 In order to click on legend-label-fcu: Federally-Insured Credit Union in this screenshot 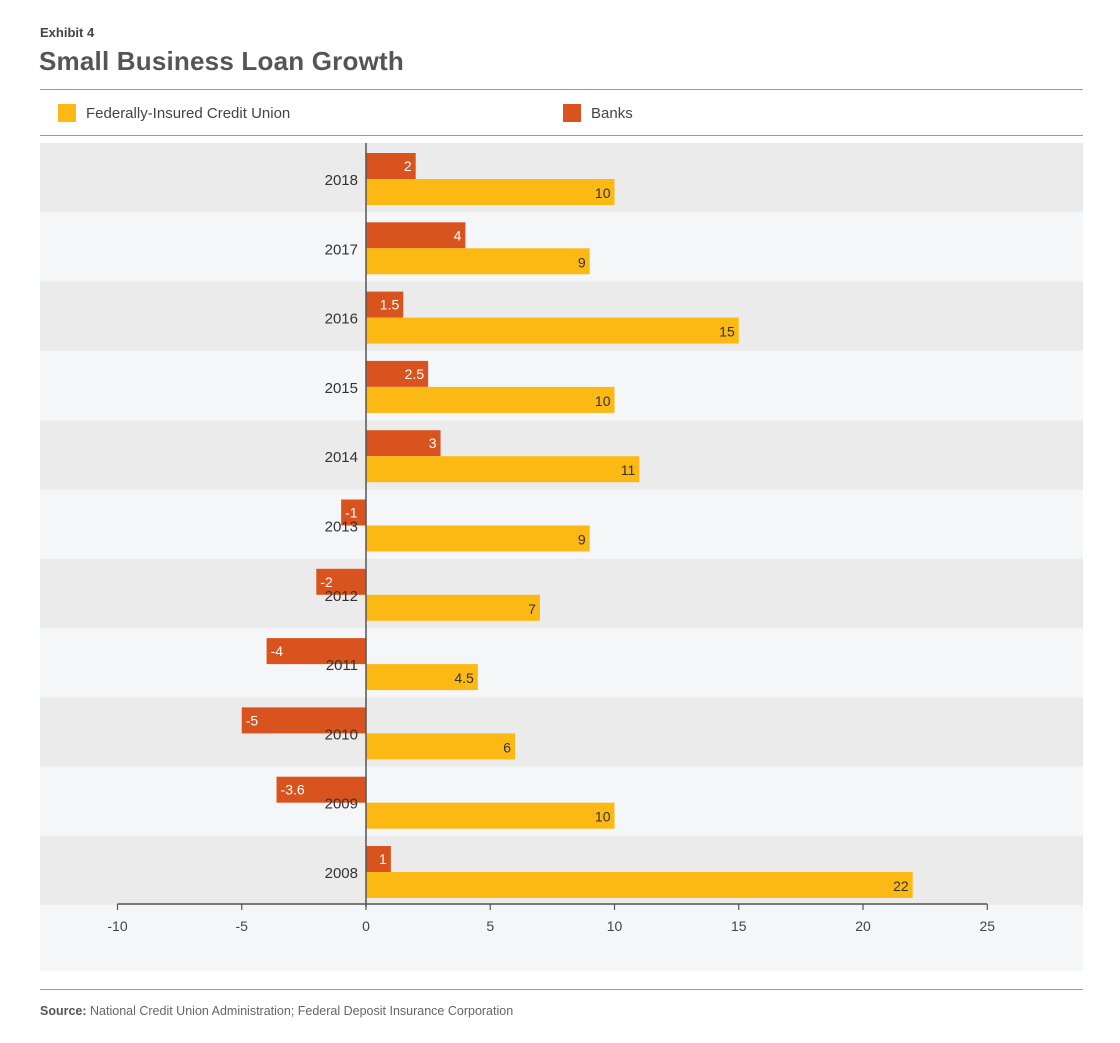, I will do `click(188, 113)`.